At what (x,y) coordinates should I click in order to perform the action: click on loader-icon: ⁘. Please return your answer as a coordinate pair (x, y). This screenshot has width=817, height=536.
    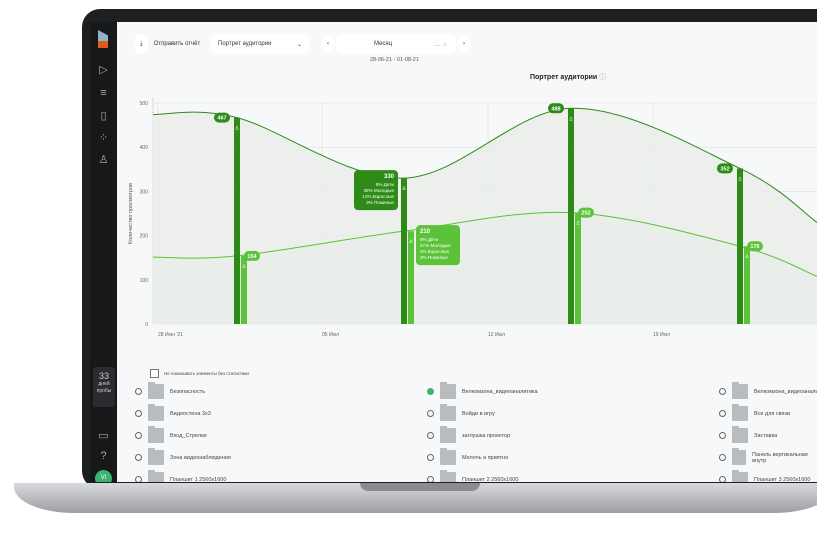
    Looking at the image, I should click on (103, 138).